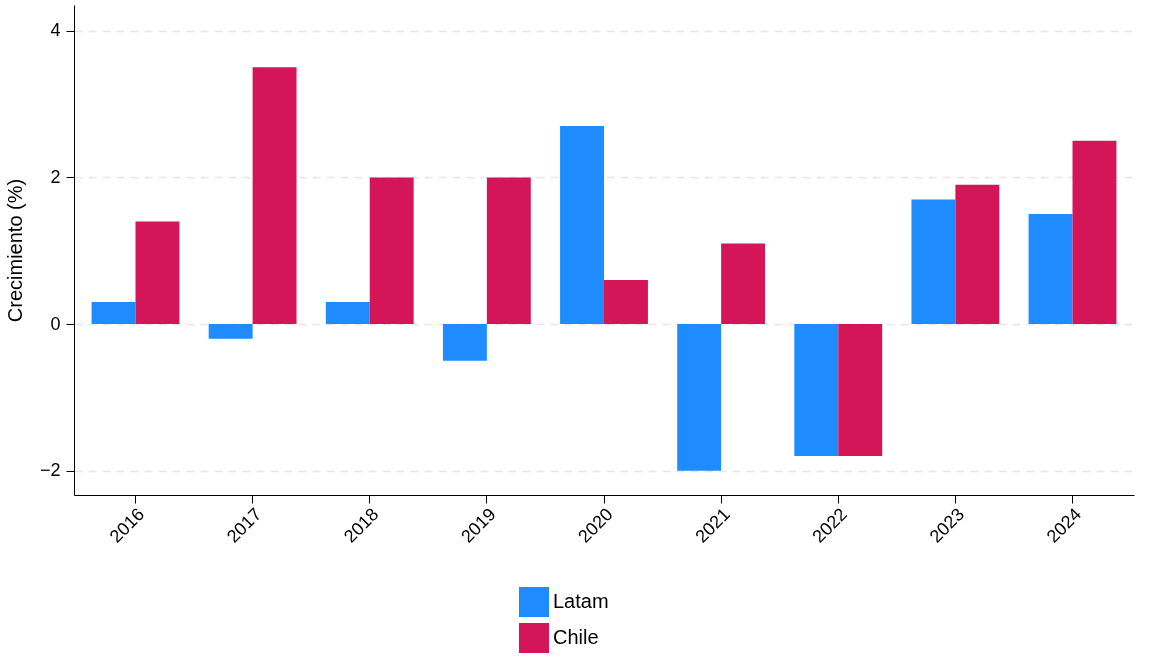 This screenshot has height=664, width=1161. I want to click on y-tick-label: 4, so click(55, 30).